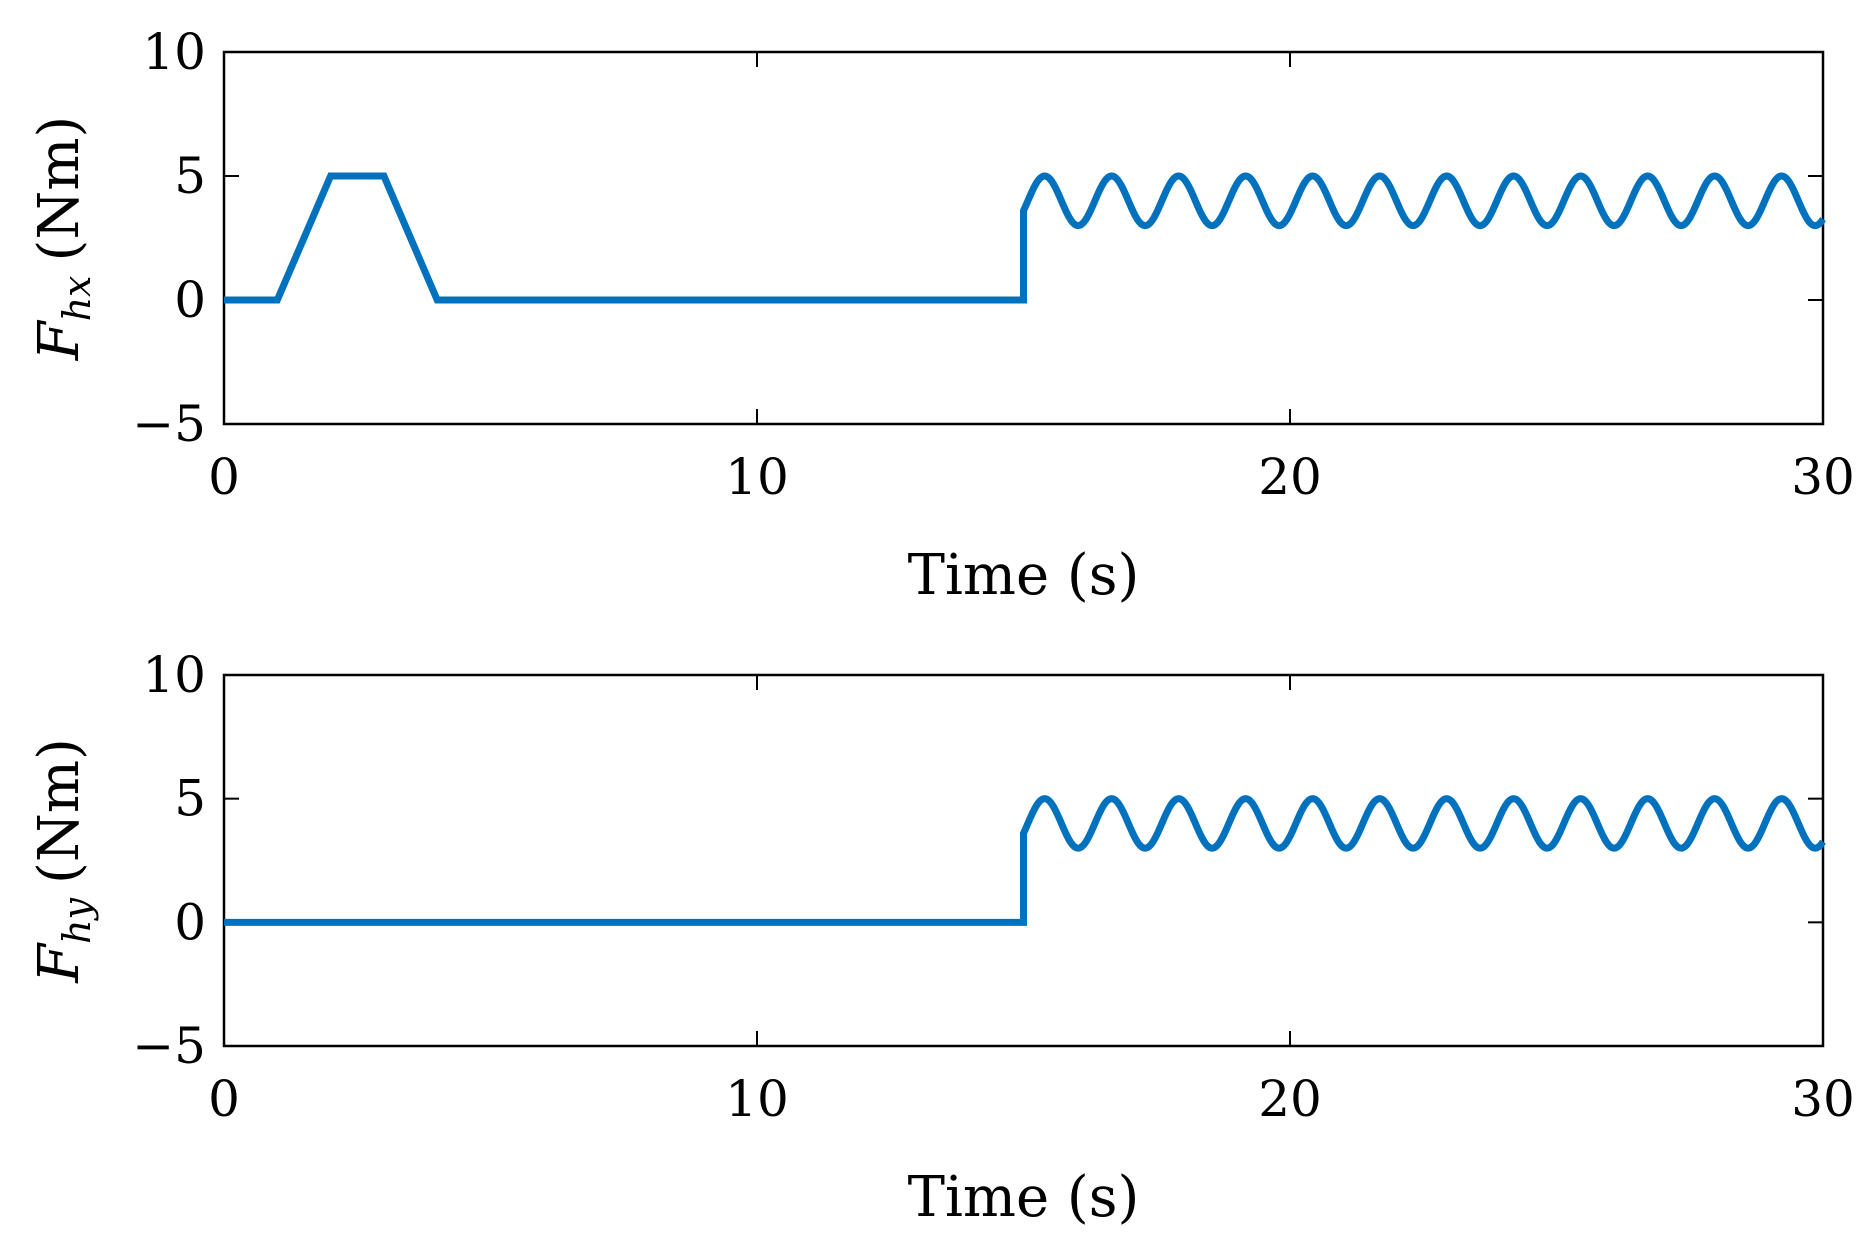  I want to click on y-axis-label: Fhy (Nm), so click(63, 861).